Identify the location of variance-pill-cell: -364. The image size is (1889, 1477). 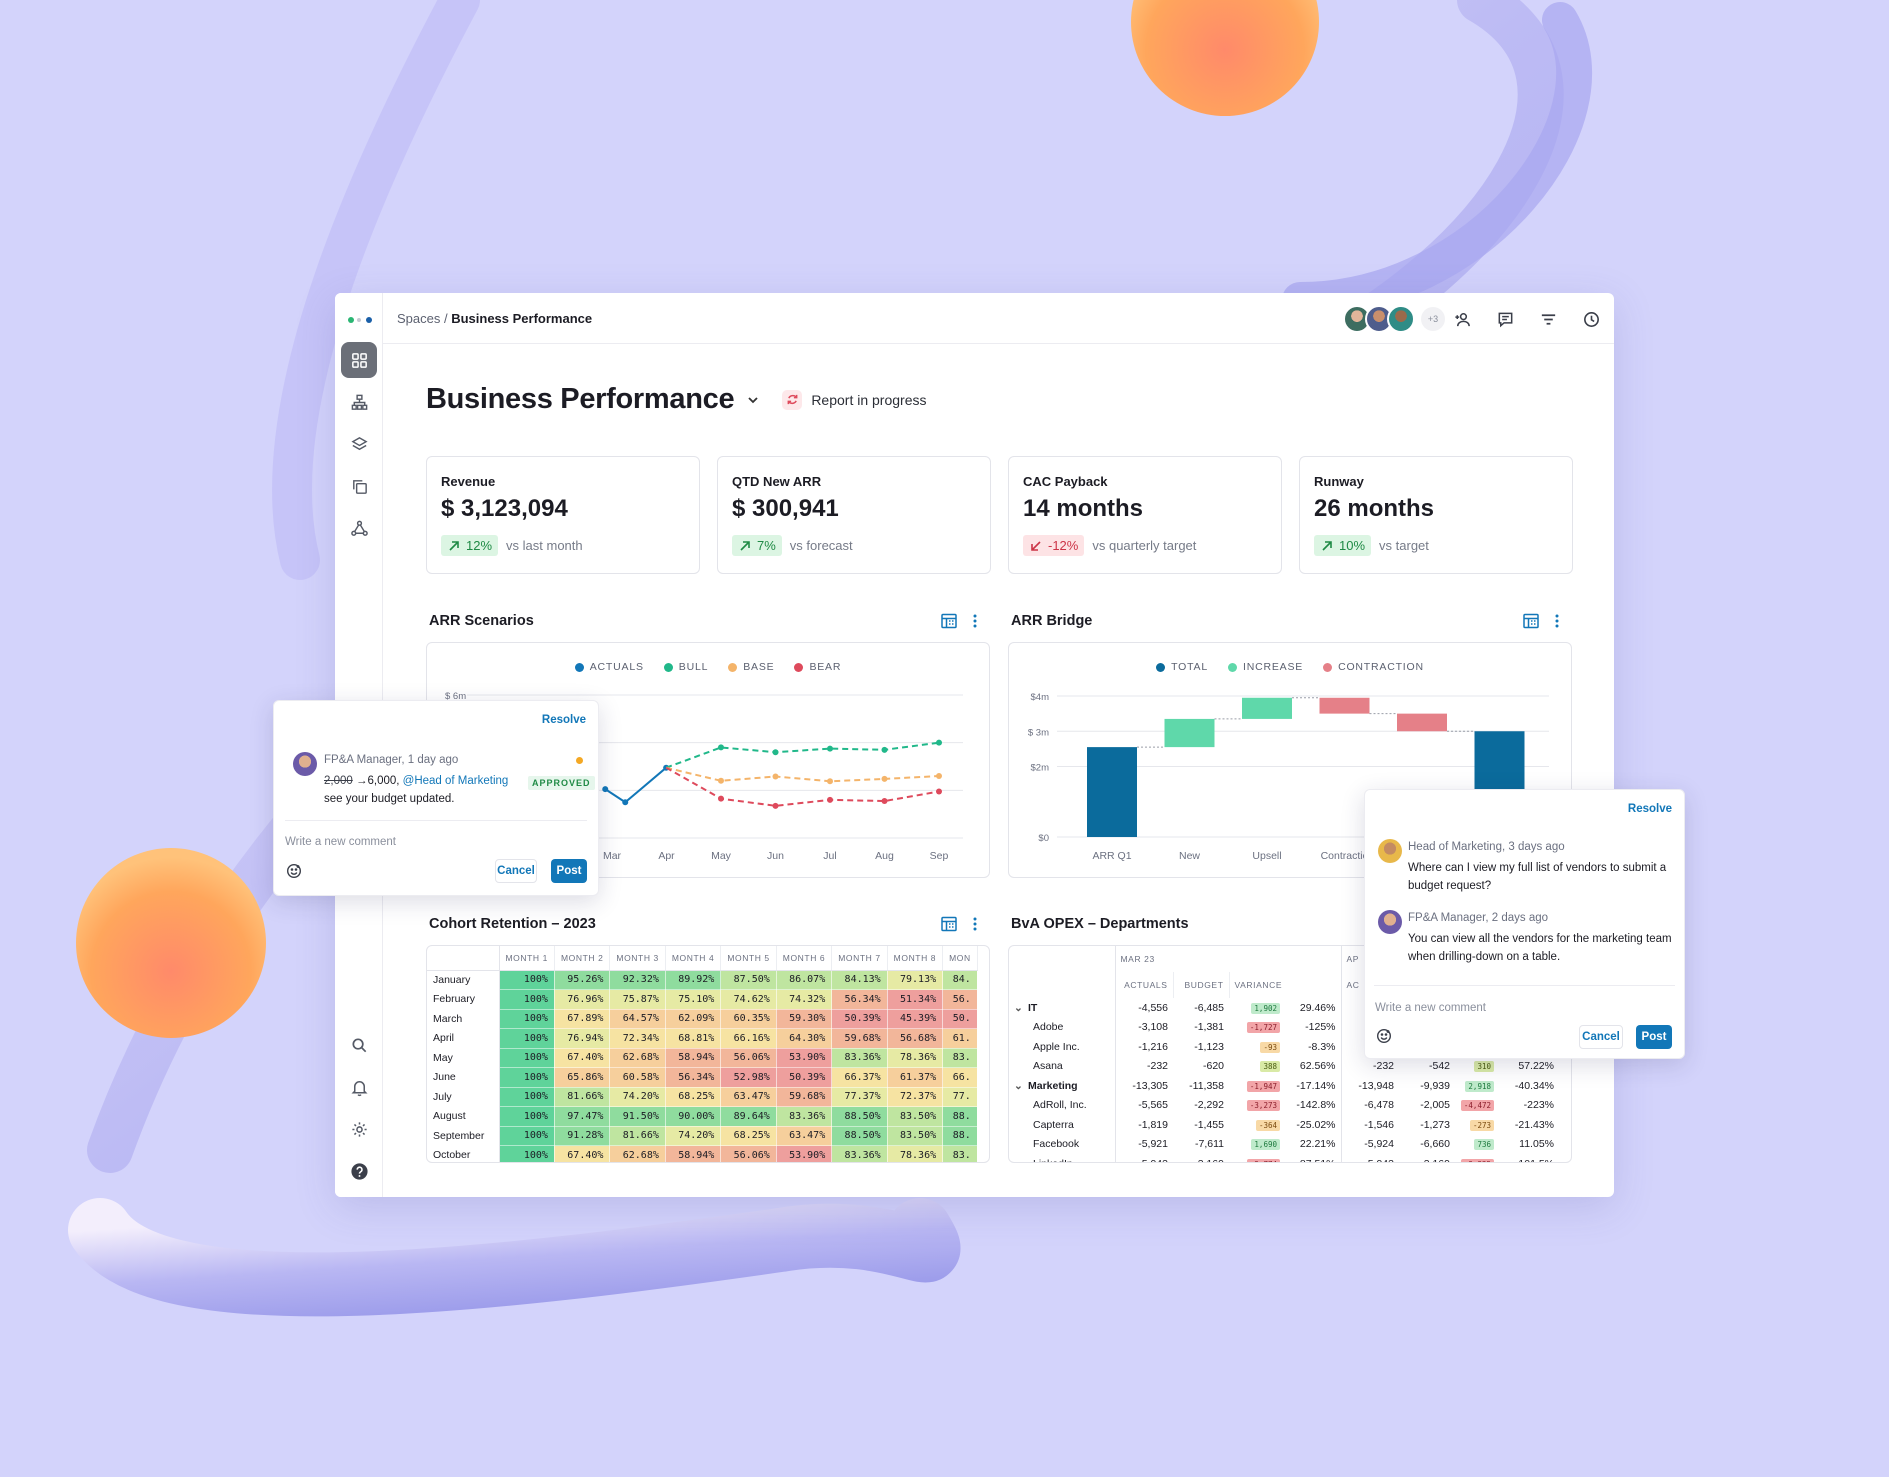
(1257, 1125).